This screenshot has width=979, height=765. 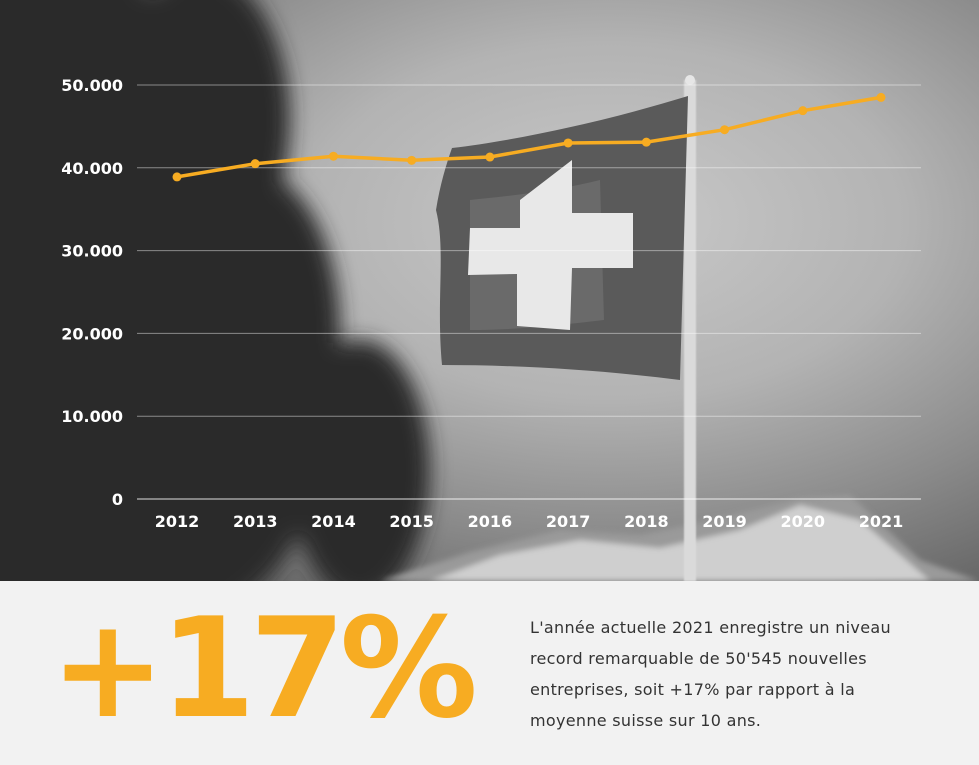 What do you see at coordinates (92, 333) in the screenshot?
I see `y-tick-label: 20.000` at bounding box center [92, 333].